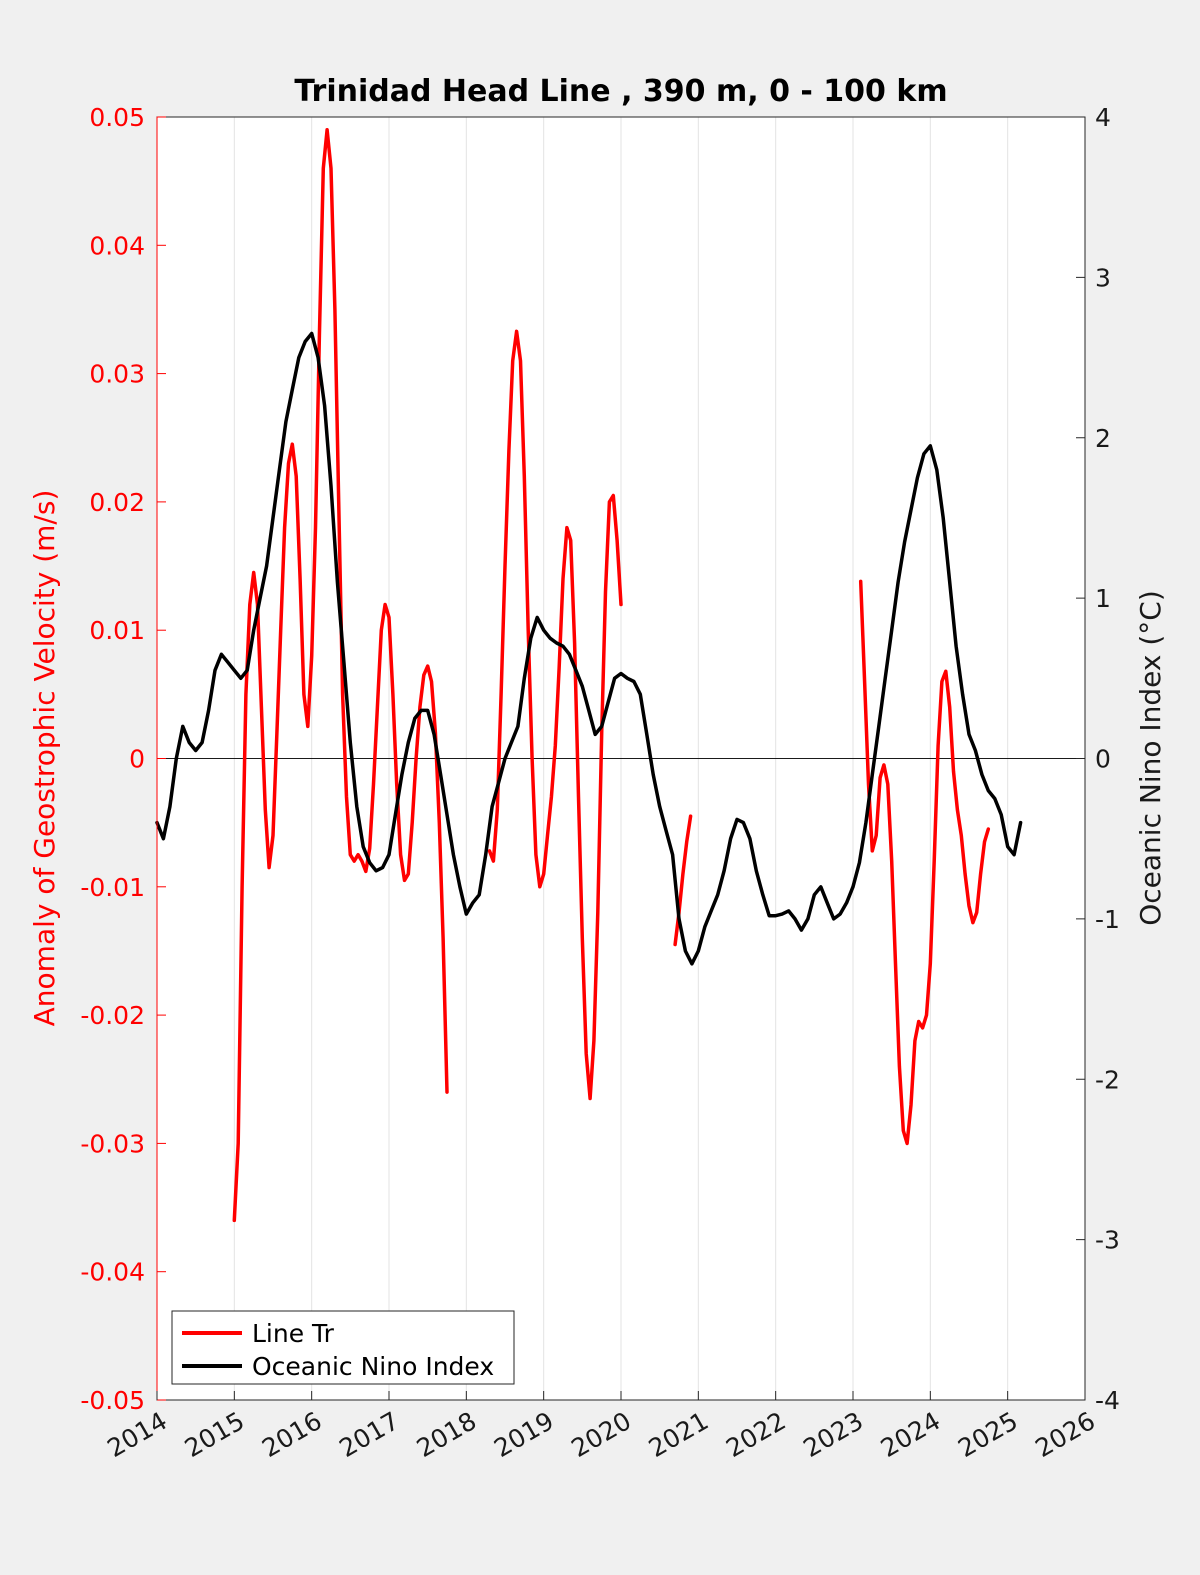  I want to click on left-axis-label: Anomaly of Geostrophic Velocity (m/s), so click(44, 758).